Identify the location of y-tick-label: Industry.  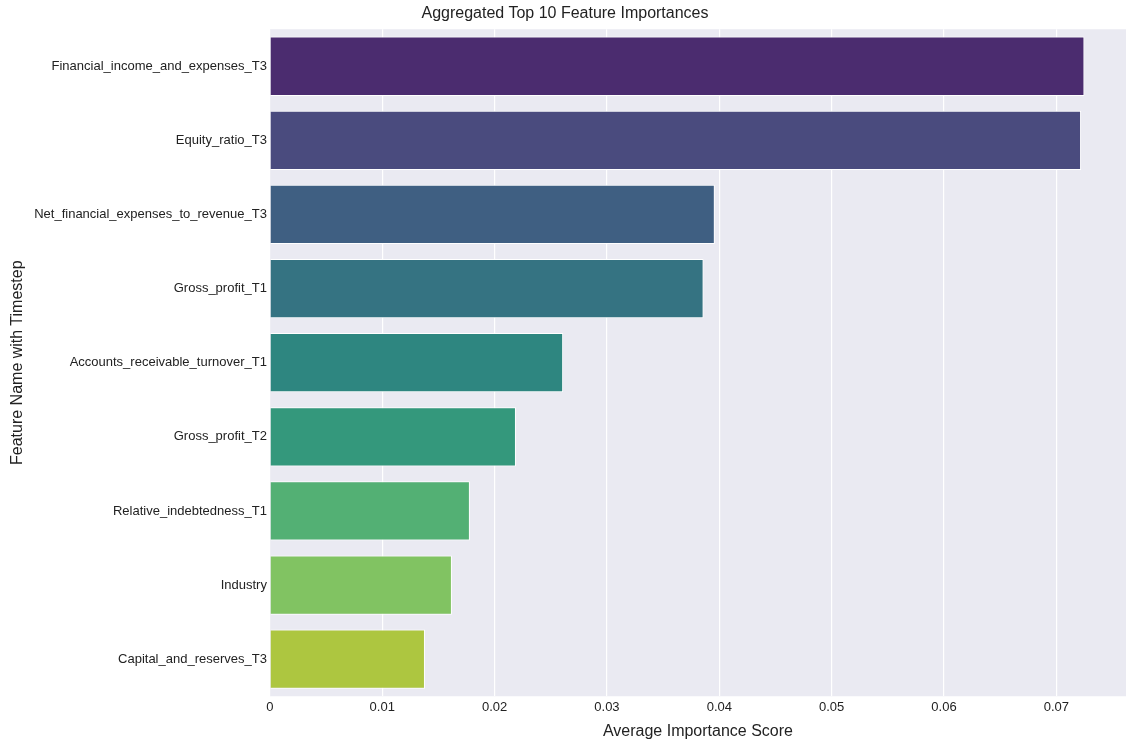
(244, 584).